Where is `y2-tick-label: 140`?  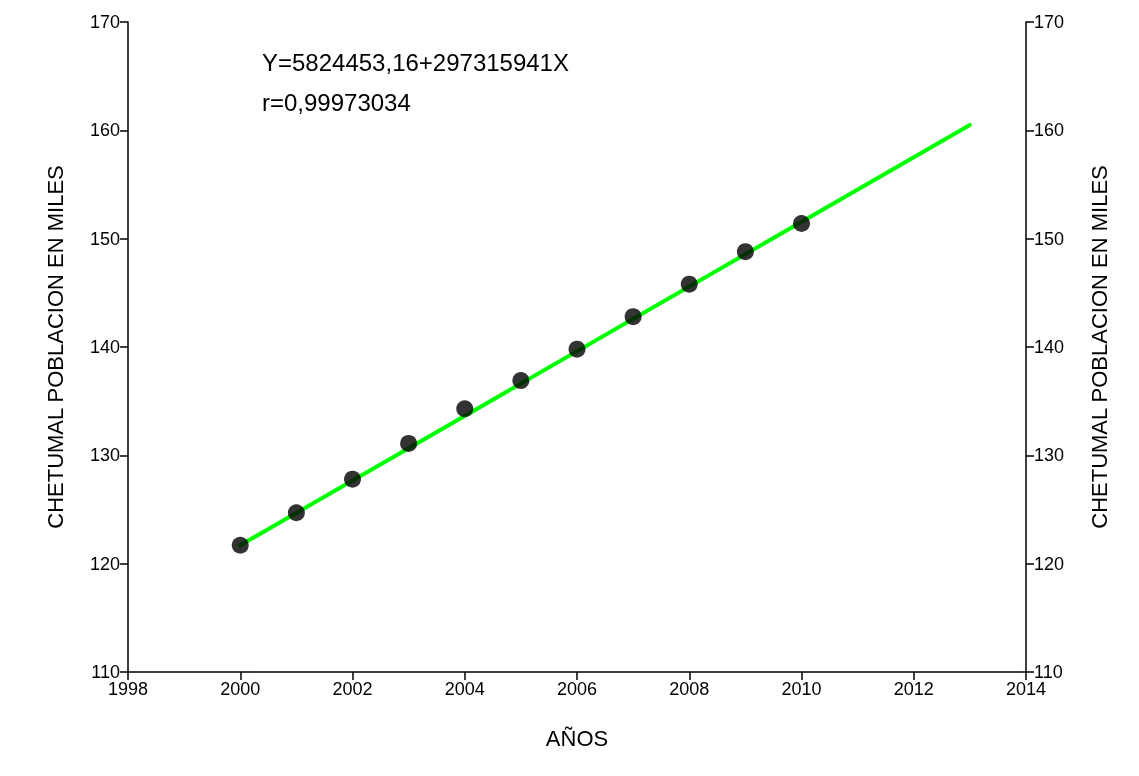
y2-tick-label: 140 is located at coordinates (1049, 347).